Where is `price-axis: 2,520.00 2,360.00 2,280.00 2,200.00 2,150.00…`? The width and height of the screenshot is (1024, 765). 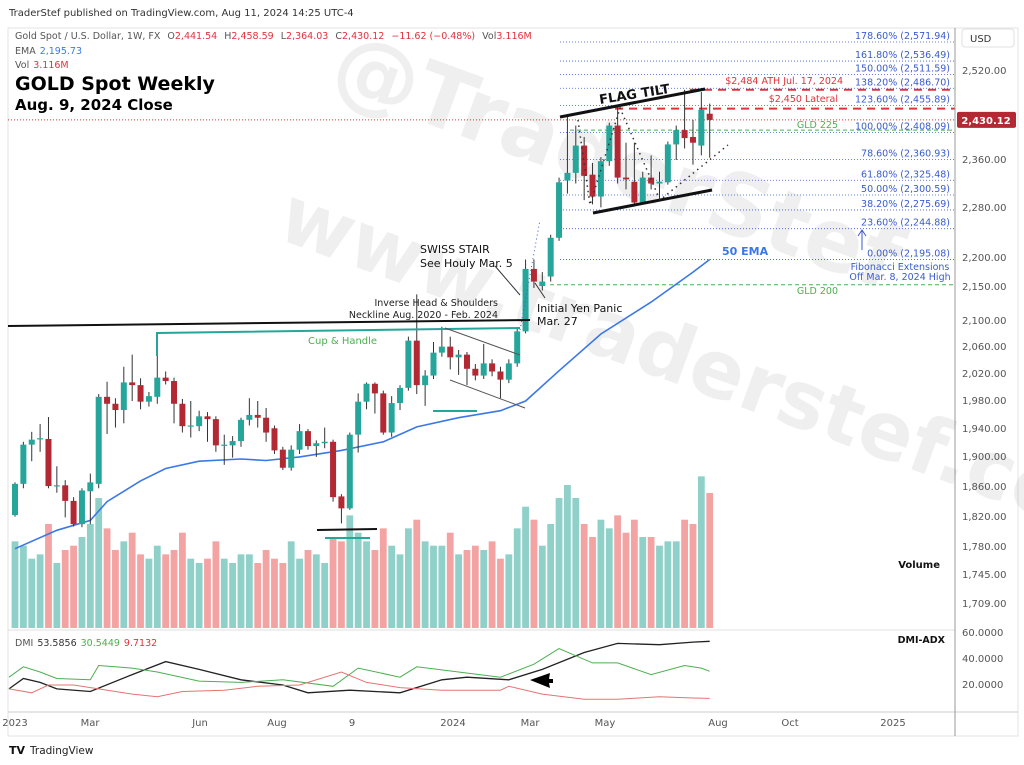 price-axis: 2,520.00 2,360.00 2,280.00 2,200.00 2,150.00… is located at coordinates (984, 338).